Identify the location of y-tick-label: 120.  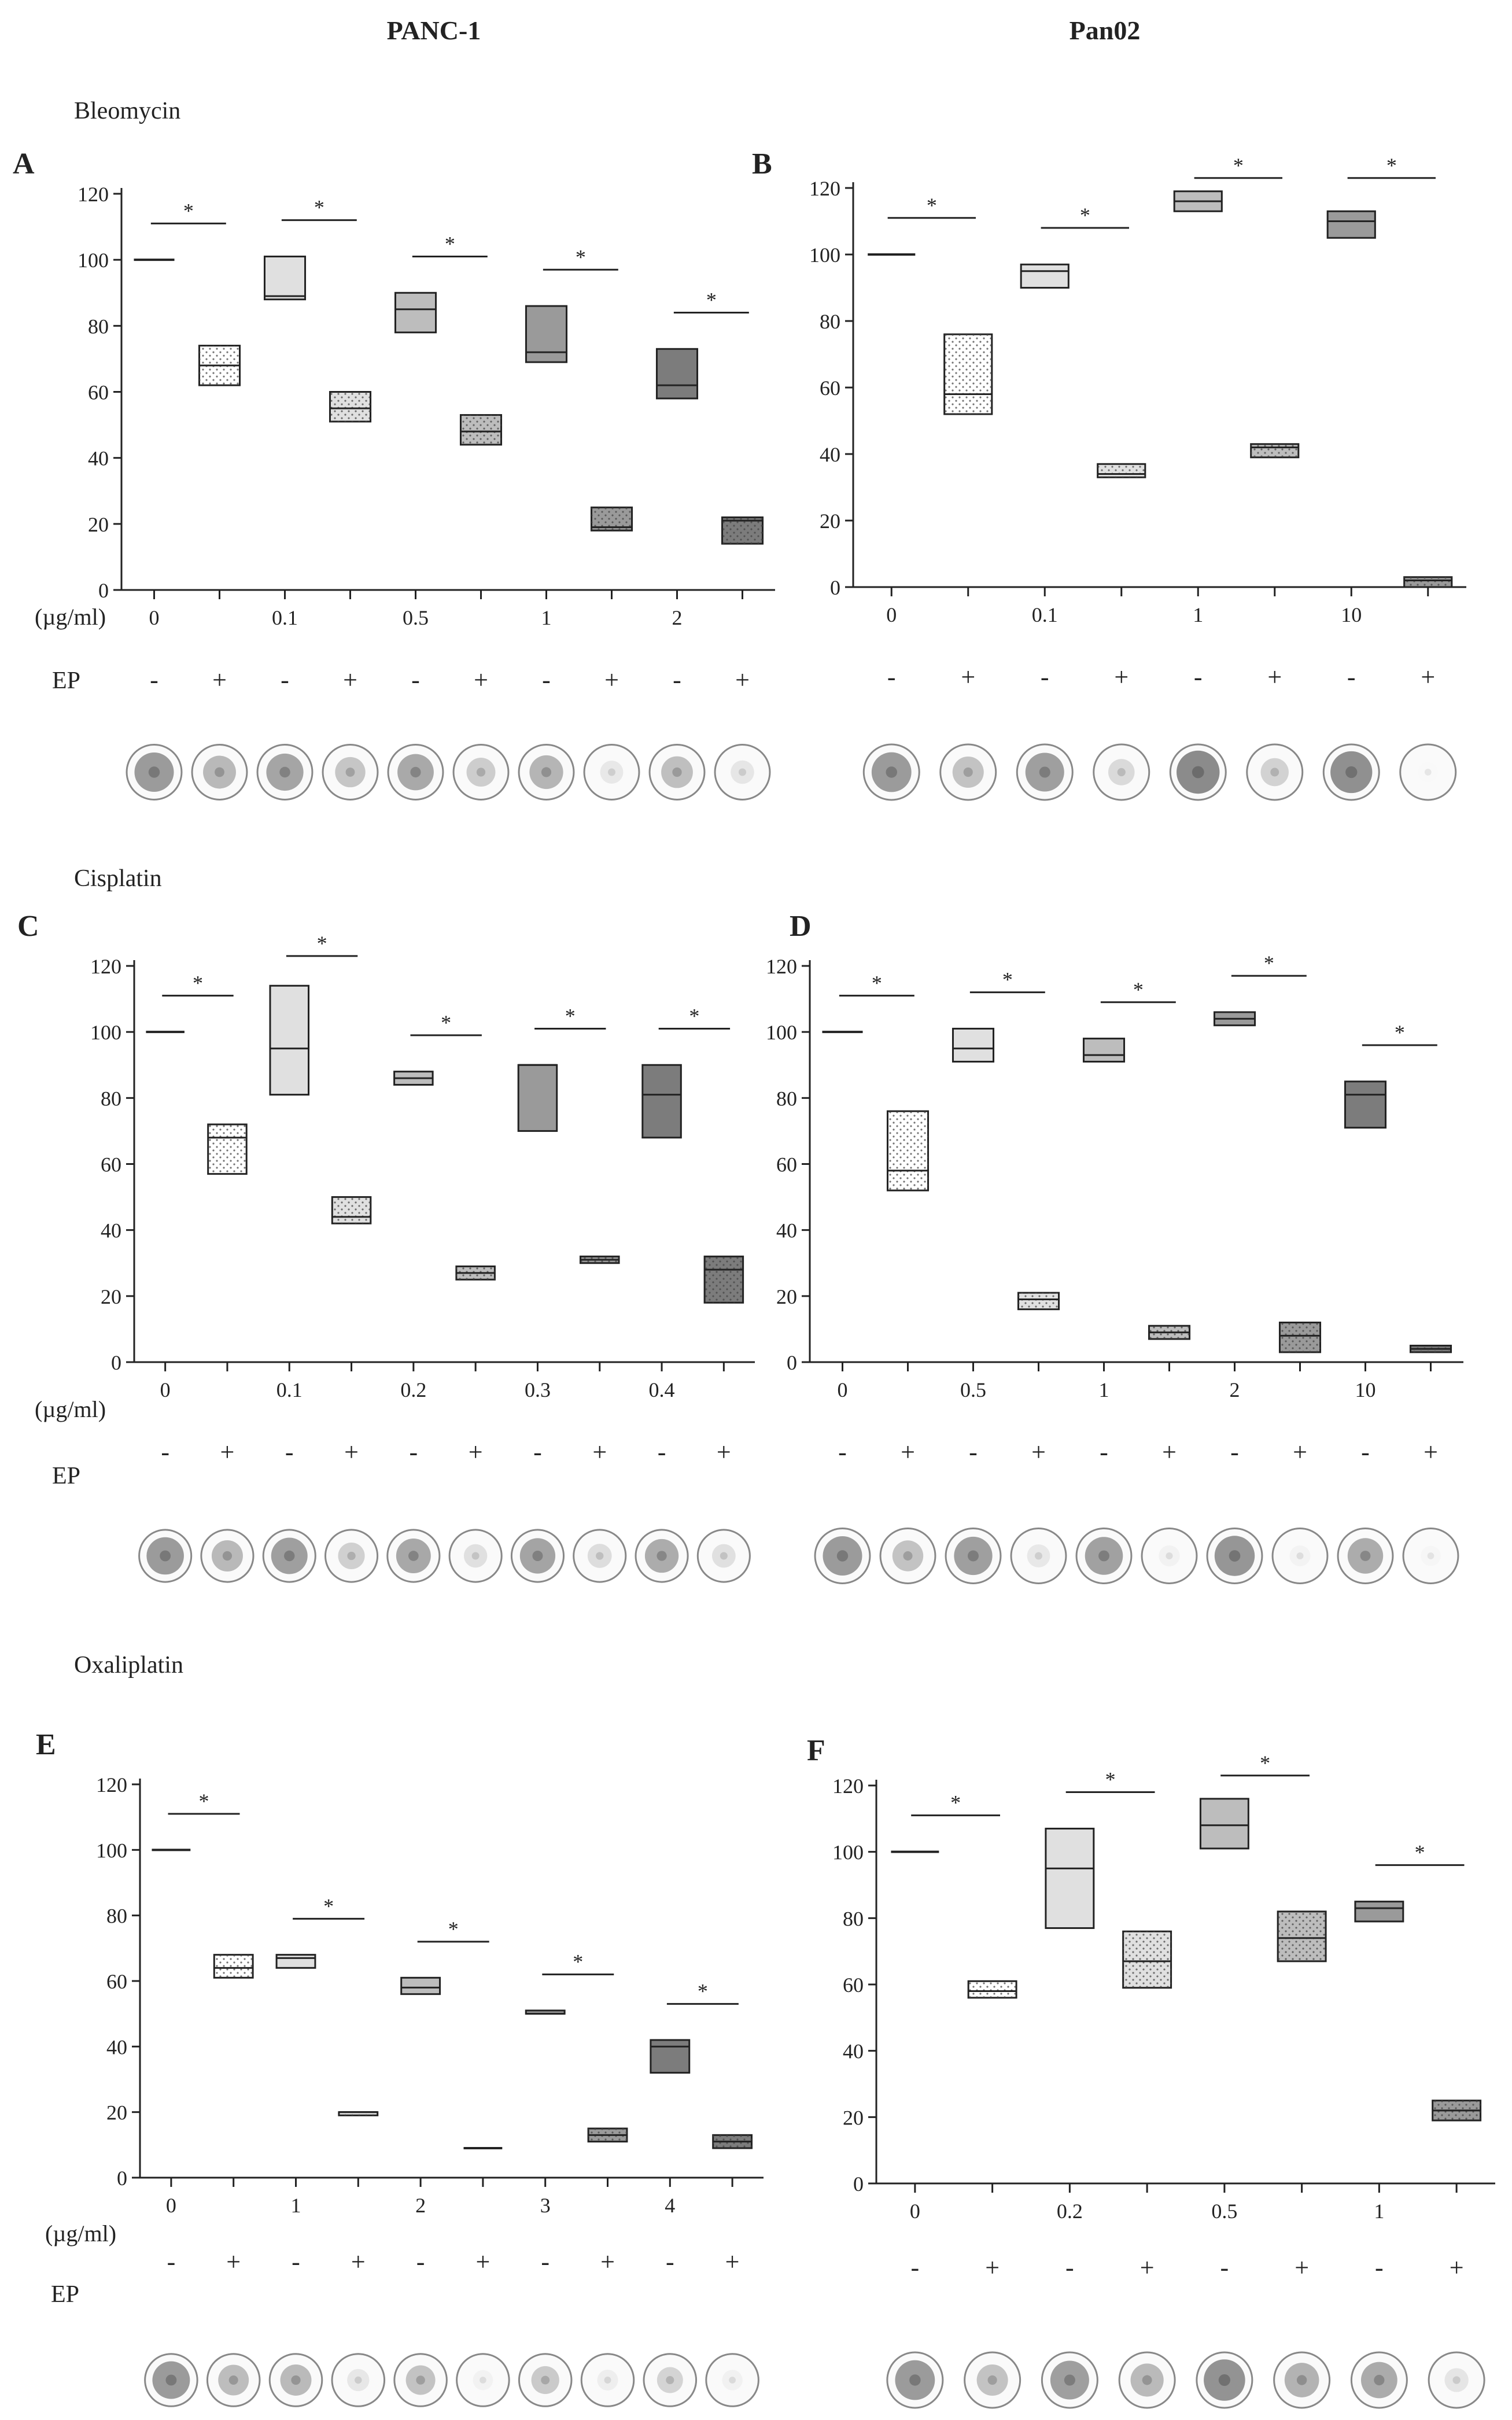
(111, 1784).